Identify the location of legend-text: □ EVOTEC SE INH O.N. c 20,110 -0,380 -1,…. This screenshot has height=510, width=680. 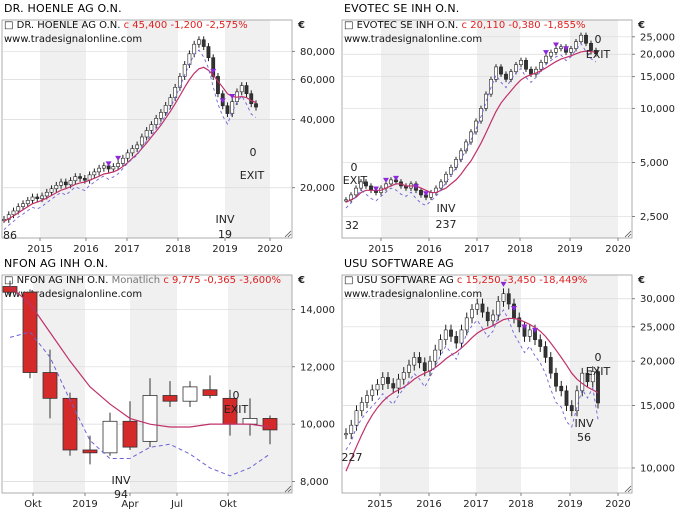
(465, 25).